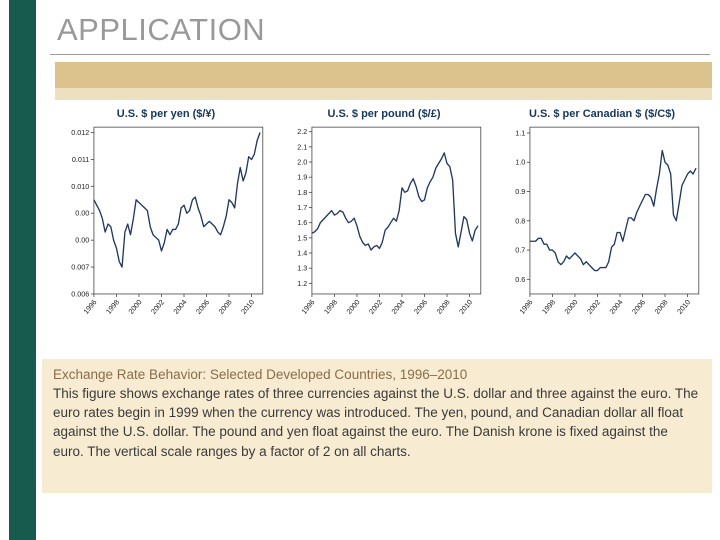 Image resolution: width=720 pixels, height=540 pixels. I want to click on svg-text: 0.006, so click(80, 293).